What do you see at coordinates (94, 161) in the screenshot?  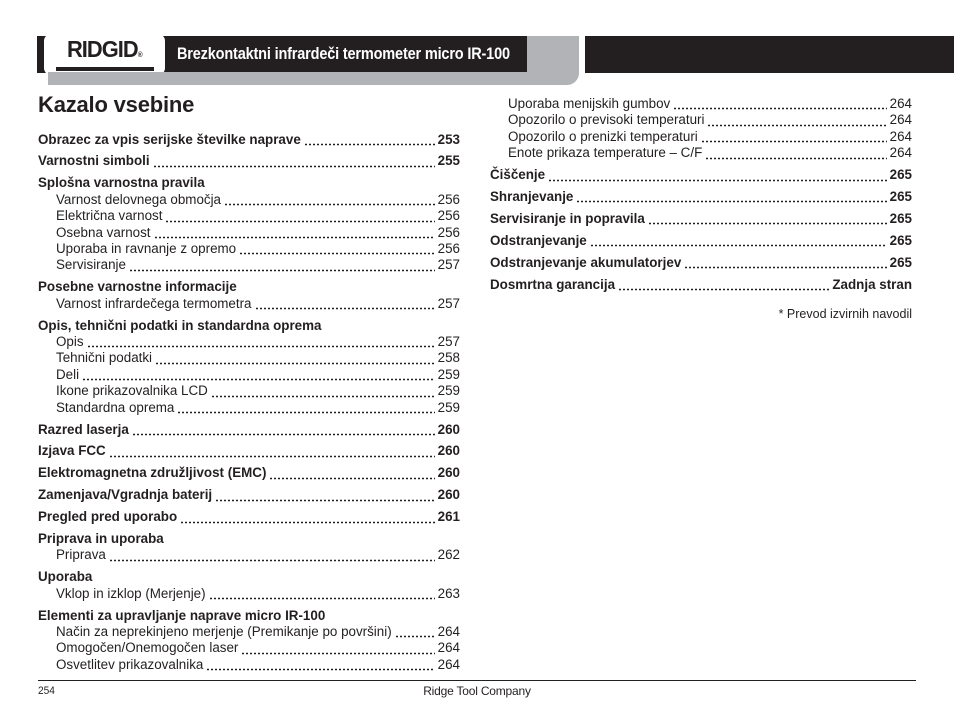 I see `toc-entry-label: Varnostni simboli` at bounding box center [94, 161].